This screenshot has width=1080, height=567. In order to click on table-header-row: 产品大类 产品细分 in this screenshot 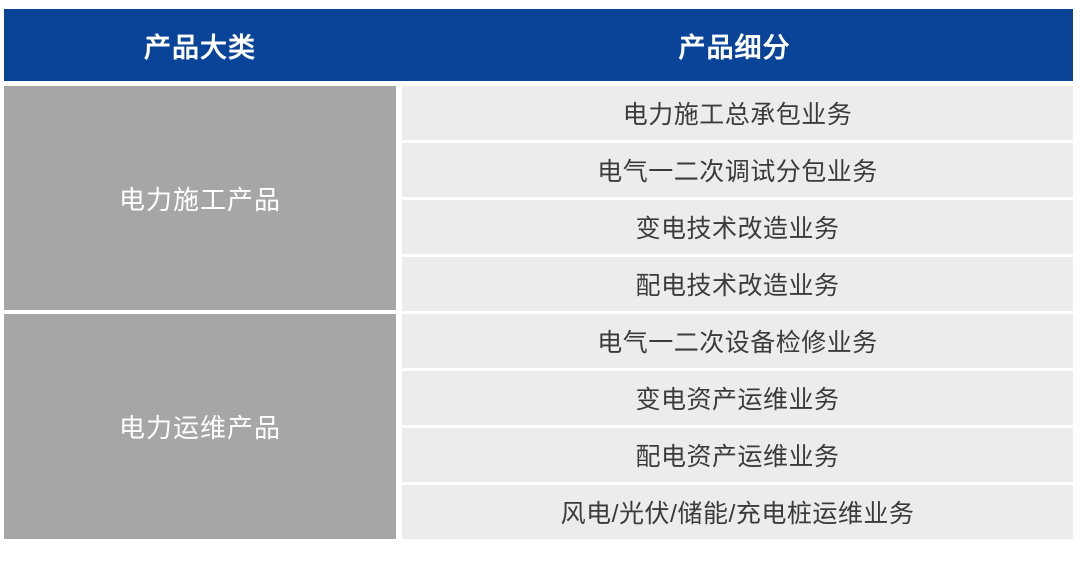, I will do `click(538, 45)`.